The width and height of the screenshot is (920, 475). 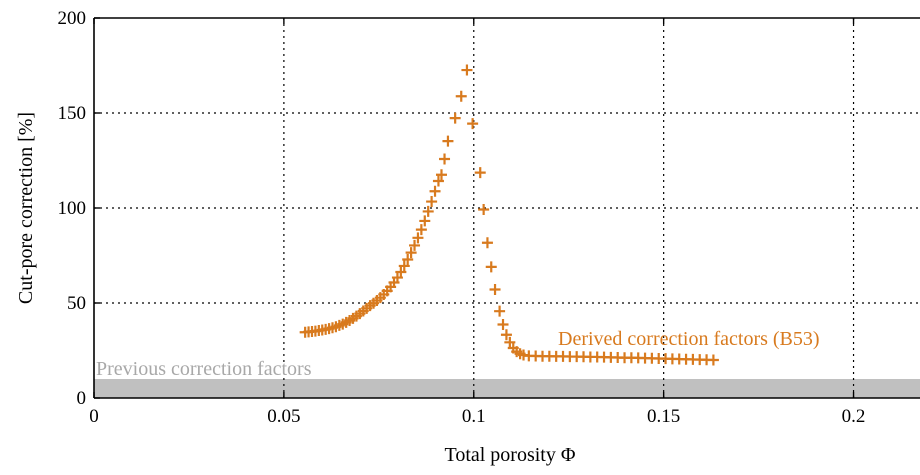 What do you see at coordinates (72, 18) in the screenshot?
I see `y-tick-label: 200` at bounding box center [72, 18].